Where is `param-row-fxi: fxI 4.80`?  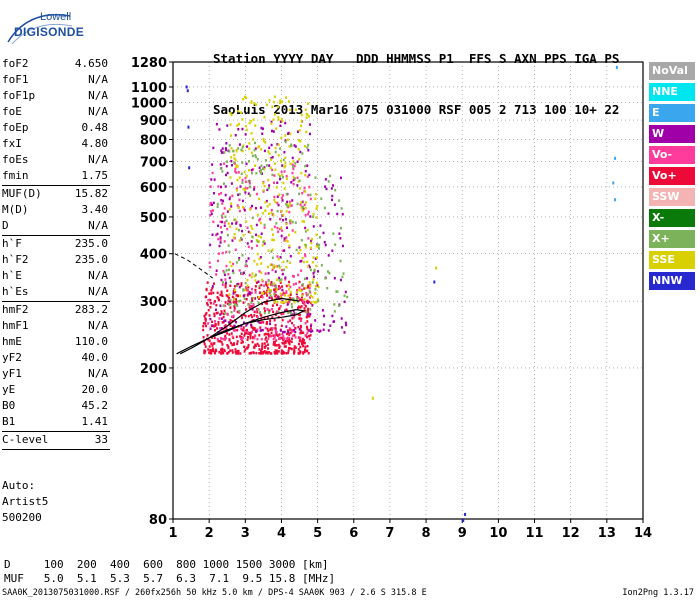
param-row-fxi: fxI 4.80 is located at coordinates (56, 144).